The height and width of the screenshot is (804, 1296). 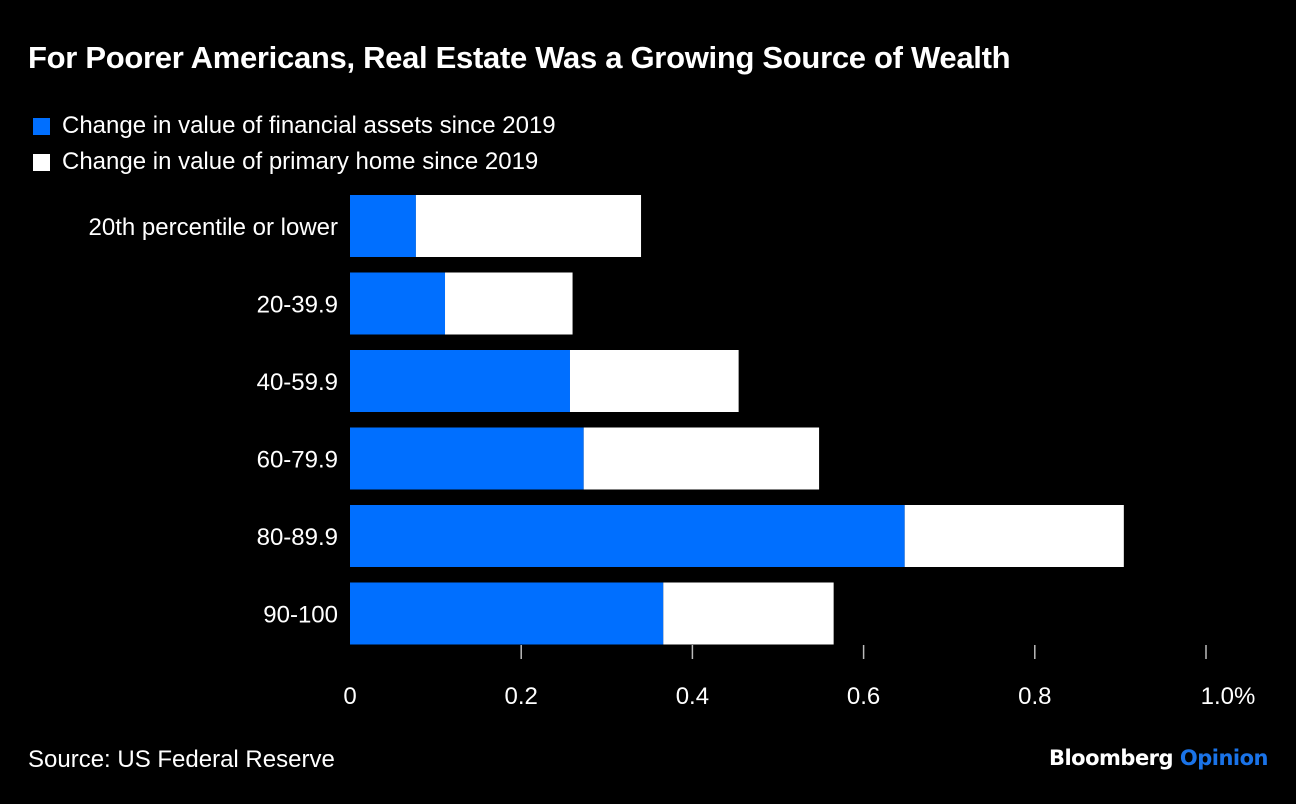 What do you see at coordinates (1111, 758) in the screenshot?
I see `brand-primary: Bloomberg` at bounding box center [1111, 758].